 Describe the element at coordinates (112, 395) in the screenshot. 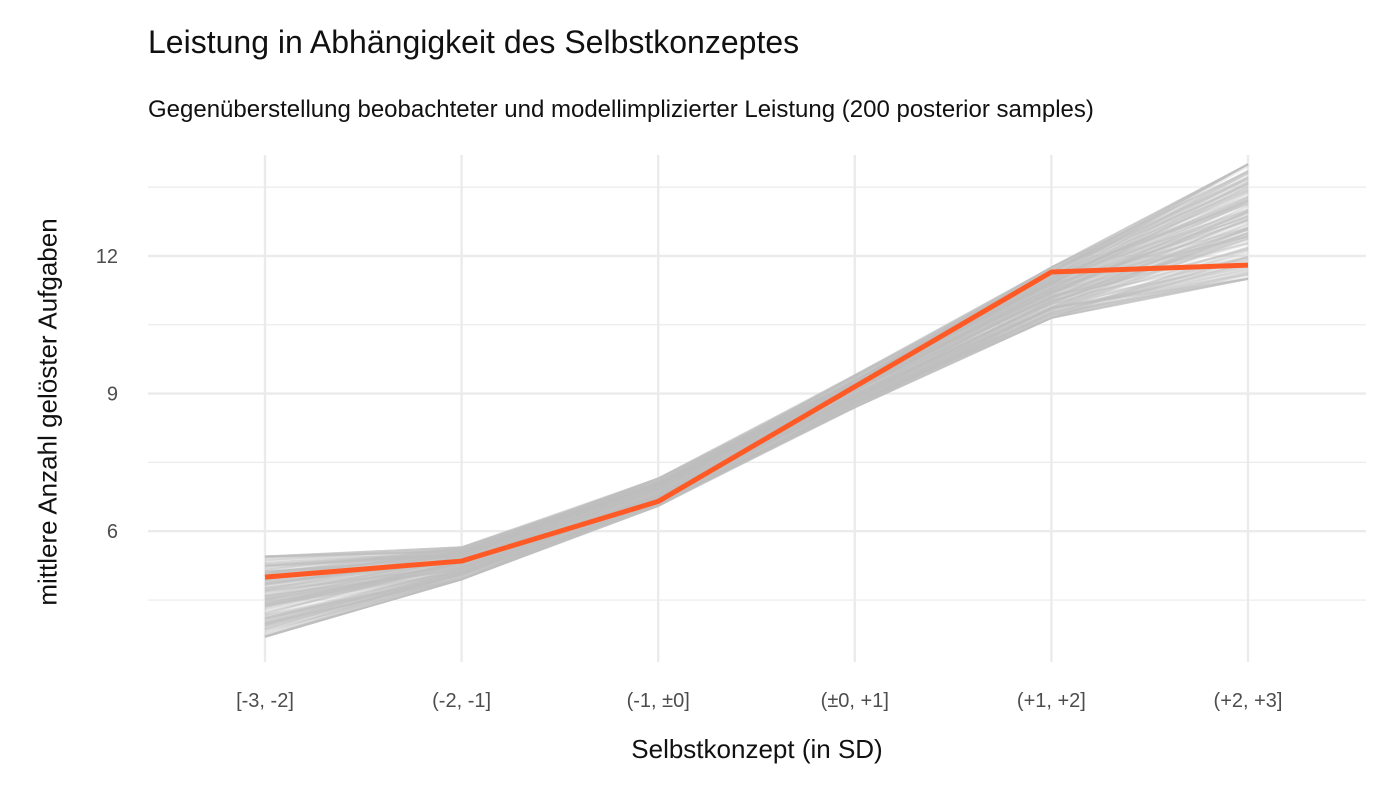

I see `y-tick-label: 9` at that location.